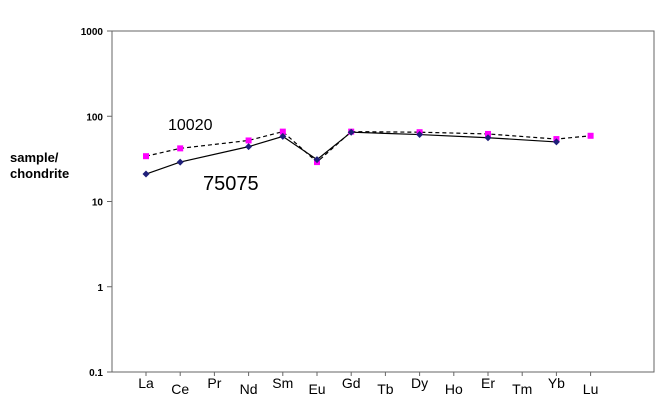  I want to click on y-tick-label-2: 10, so click(98, 203).